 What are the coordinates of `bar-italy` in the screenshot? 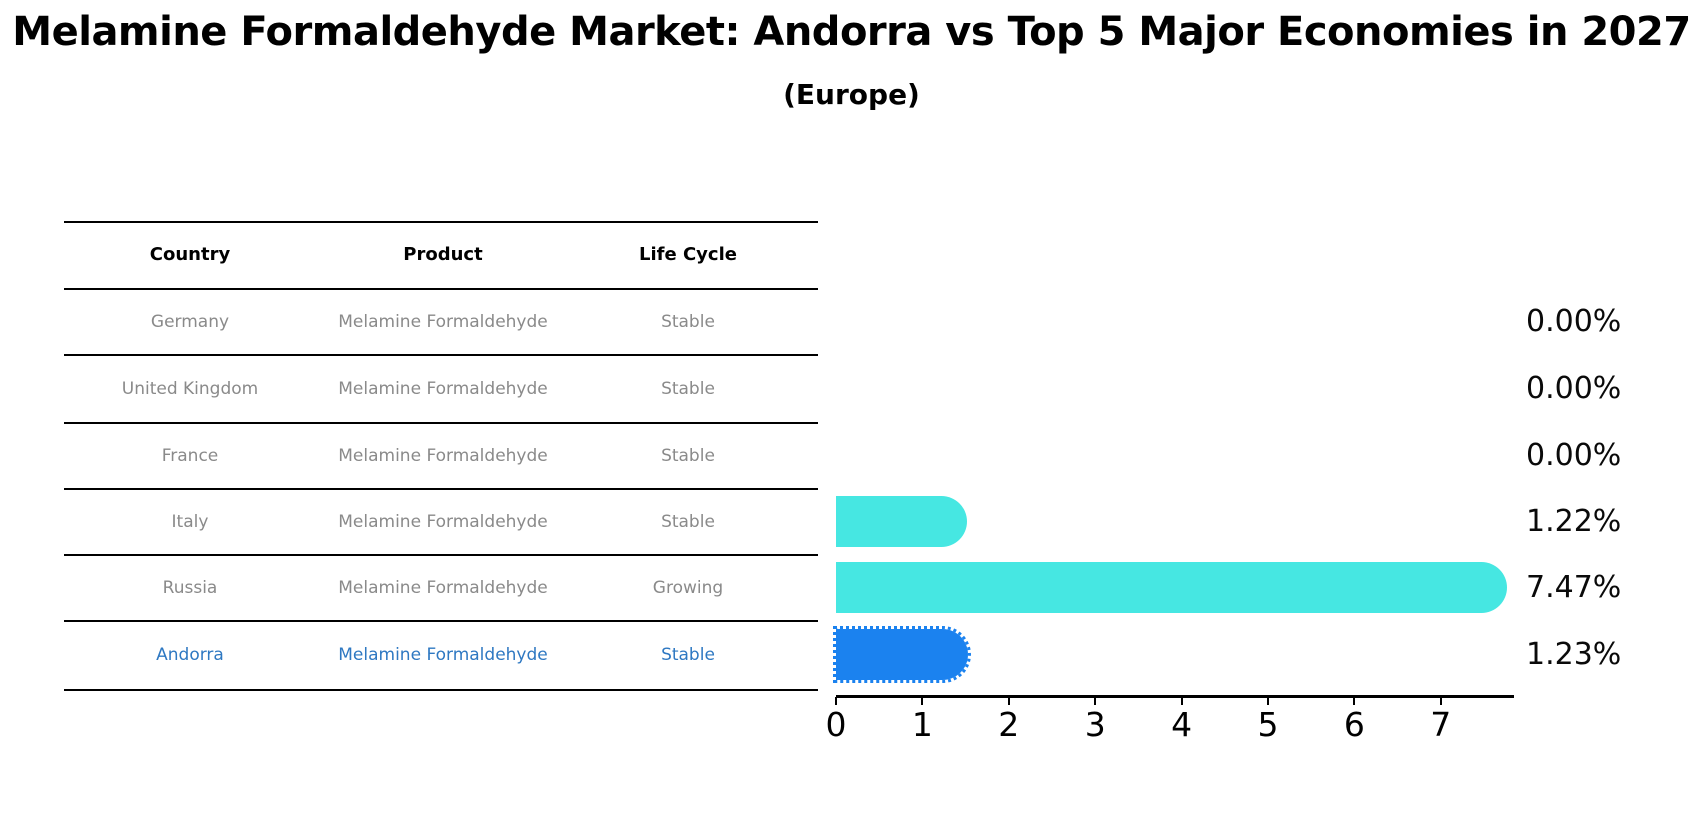 It's located at (901, 521).